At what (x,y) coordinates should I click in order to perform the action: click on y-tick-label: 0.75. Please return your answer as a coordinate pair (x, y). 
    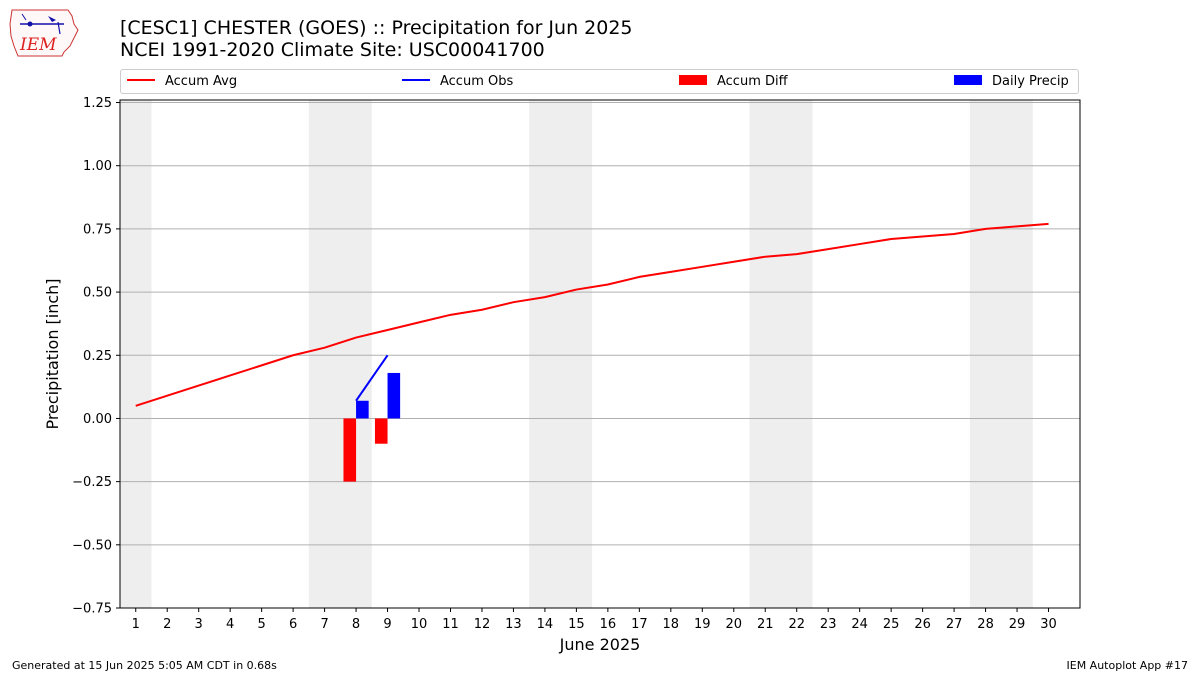
    Looking at the image, I should click on (97, 229).